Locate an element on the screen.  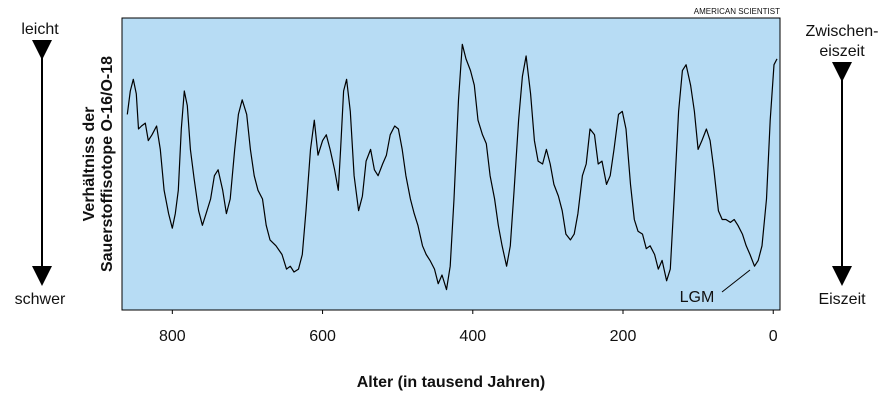
annotation: Zwischen- is located at coordinates (842, 31).